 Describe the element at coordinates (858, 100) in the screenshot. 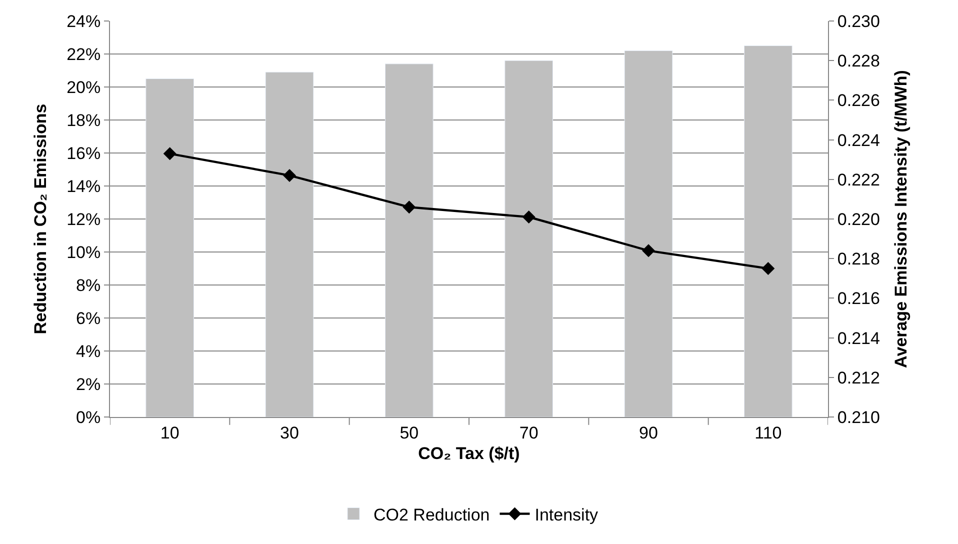

I see `y2-tick-label: 0.226` at that location.